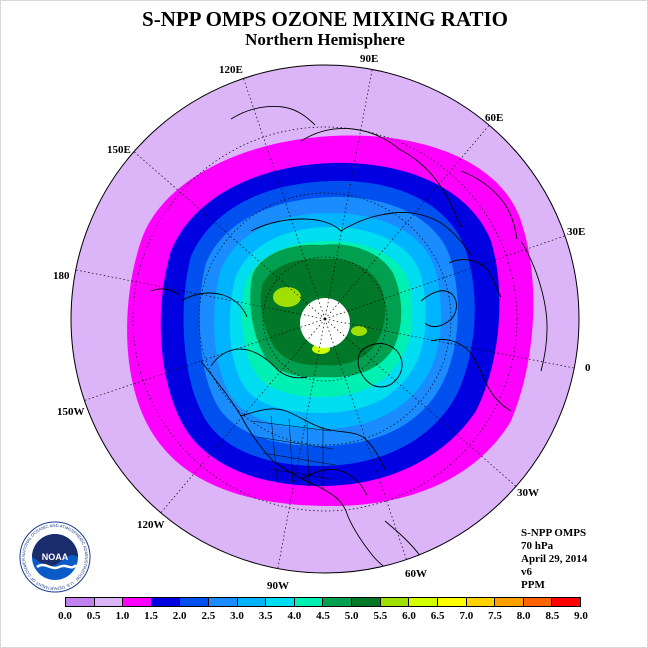 This screenshot has height=648, width=648. What do you see at coordinates (151, 616) in the screenshot?
I see `colorbar-tick-label: 1.5` at bounding box center [151, 616].